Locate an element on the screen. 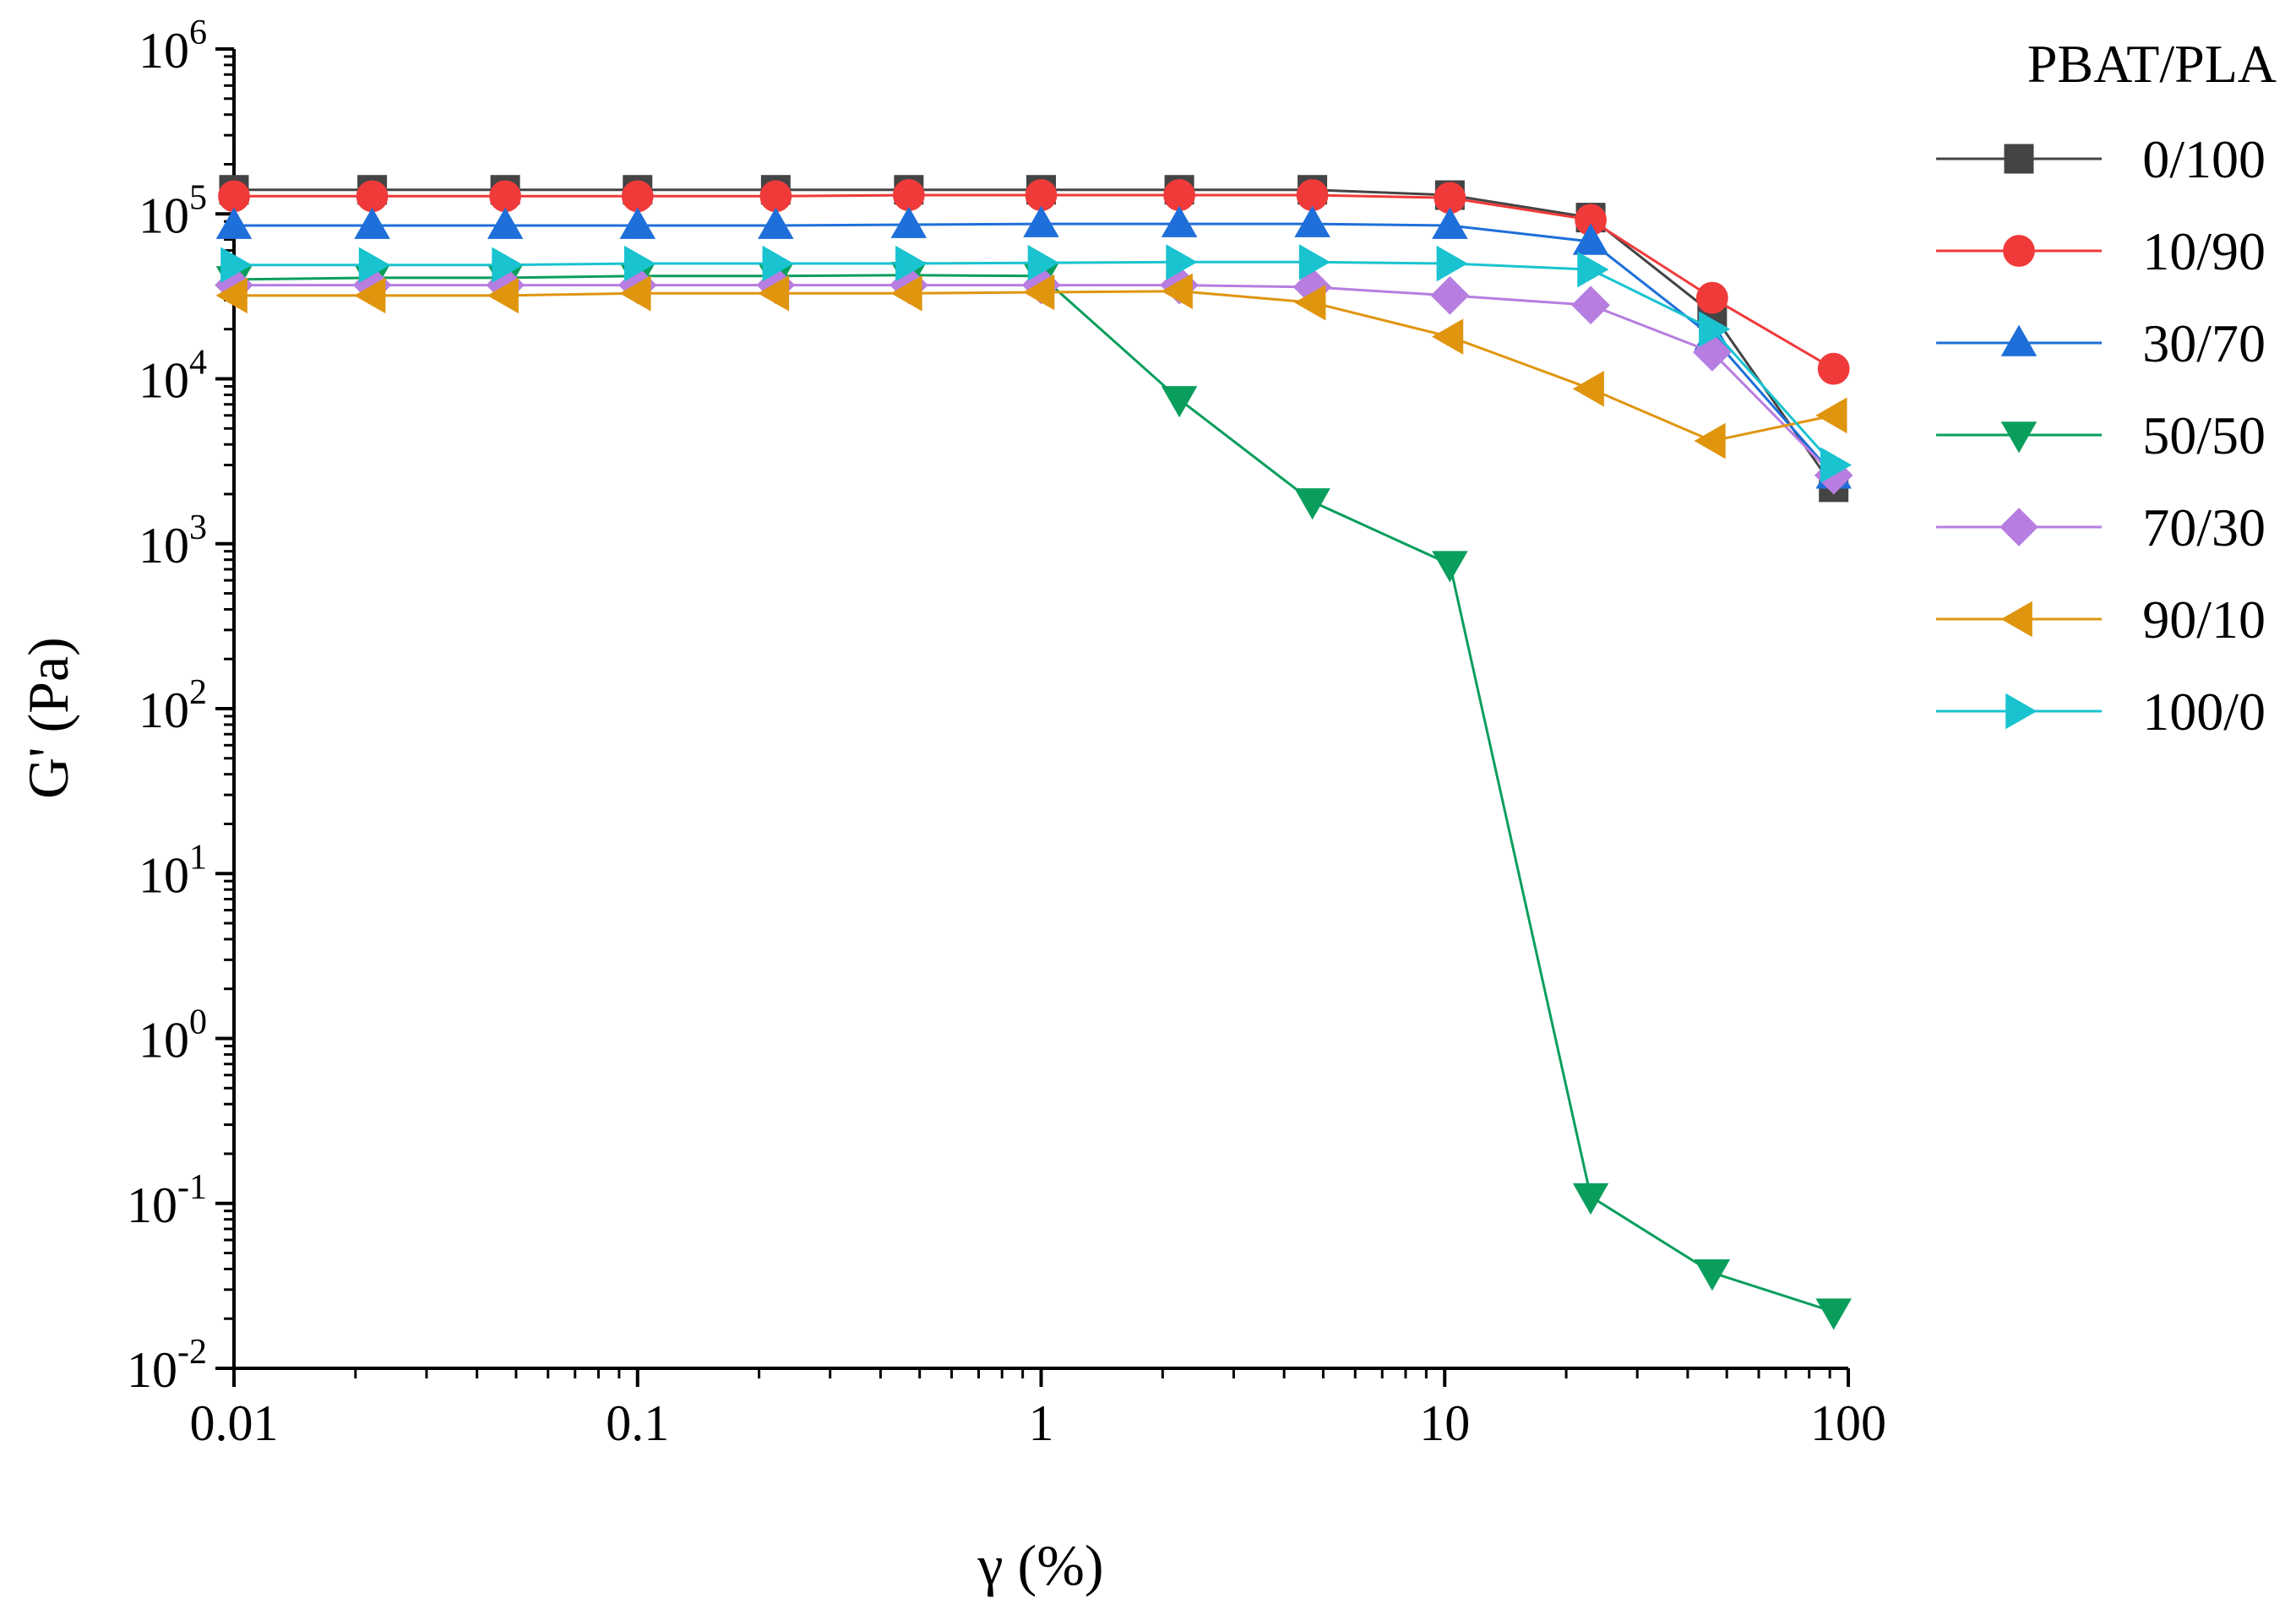 This screenshot has width=2296, height=1620. x-tick-label: 0.01 is located at coordinates (234, 1423).